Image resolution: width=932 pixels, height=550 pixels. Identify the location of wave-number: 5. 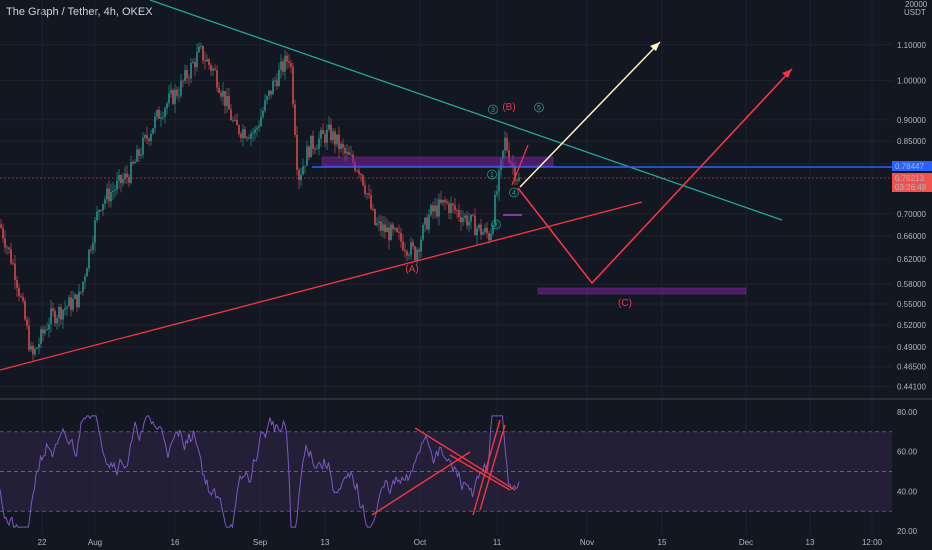
(539, 108).